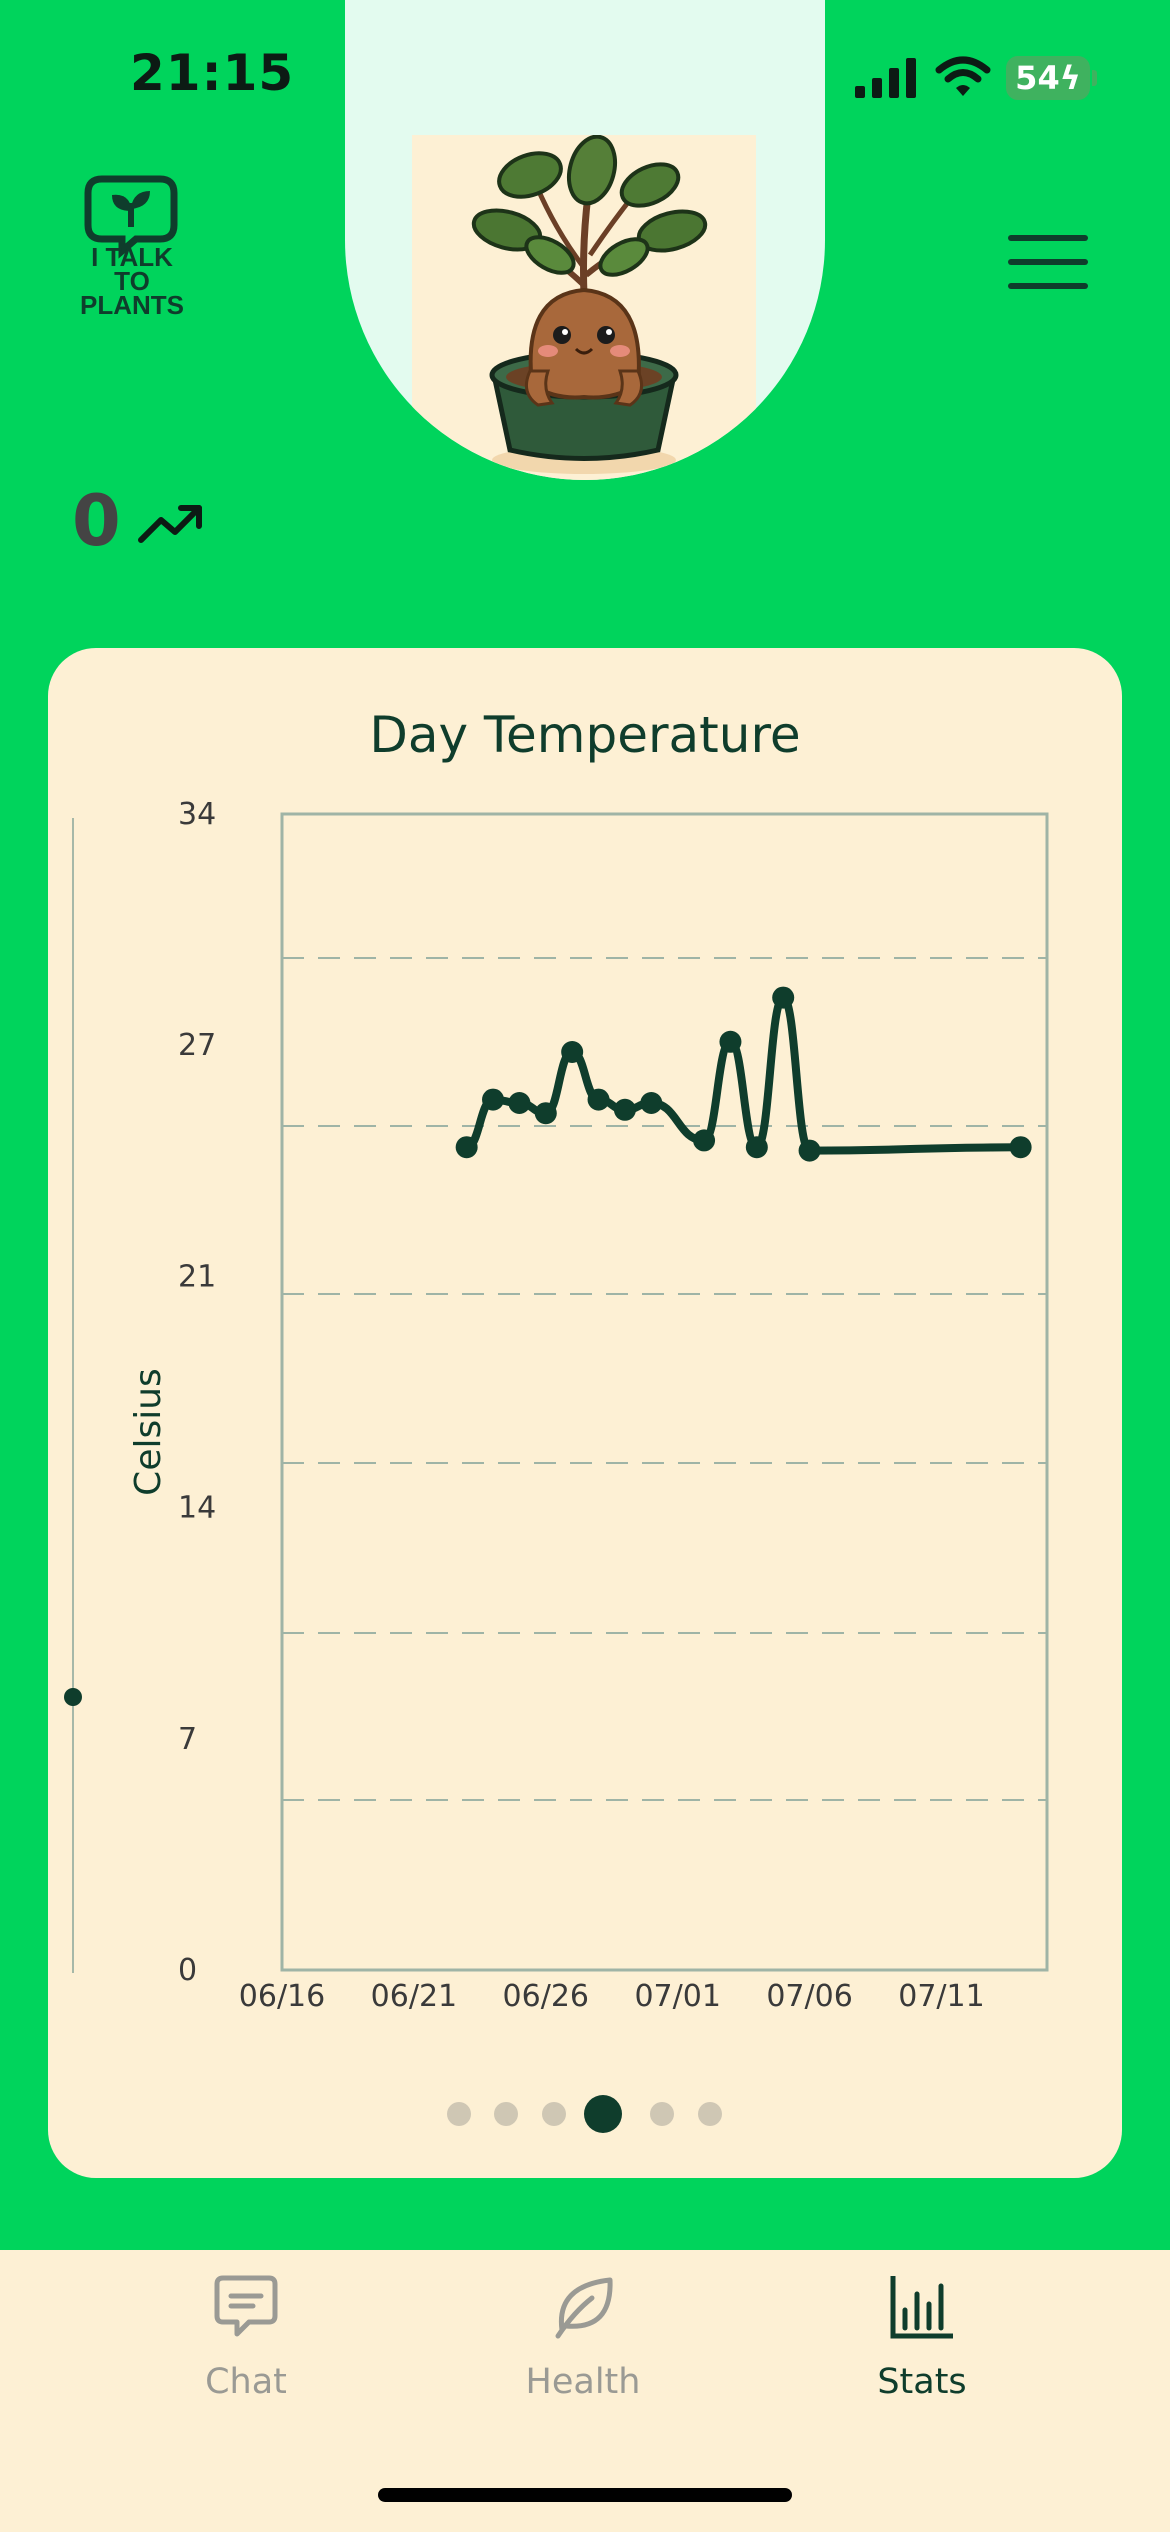 Image resolution: width=1170 pixels, height=2532 pixels. Describe the element at coordinates (677, 1996) in the screenshot. I see `x-tick-label: 07/01` at that location.